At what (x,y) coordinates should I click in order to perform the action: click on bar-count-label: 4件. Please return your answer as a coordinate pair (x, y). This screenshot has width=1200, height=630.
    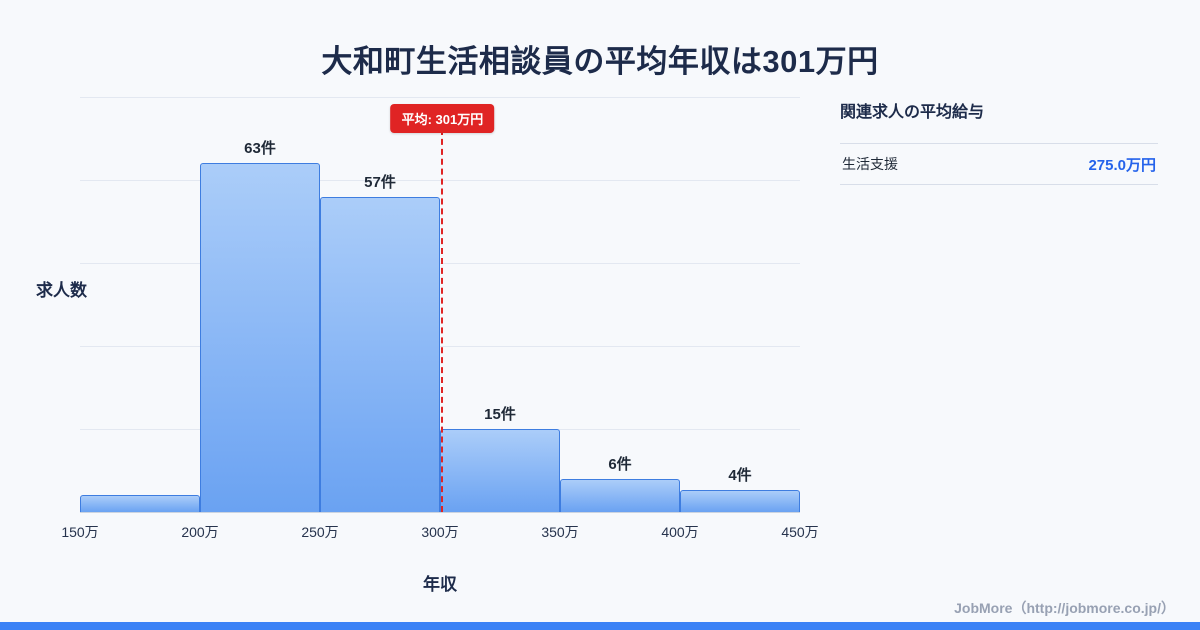
    Looking at the image, I should click on (740, 475).